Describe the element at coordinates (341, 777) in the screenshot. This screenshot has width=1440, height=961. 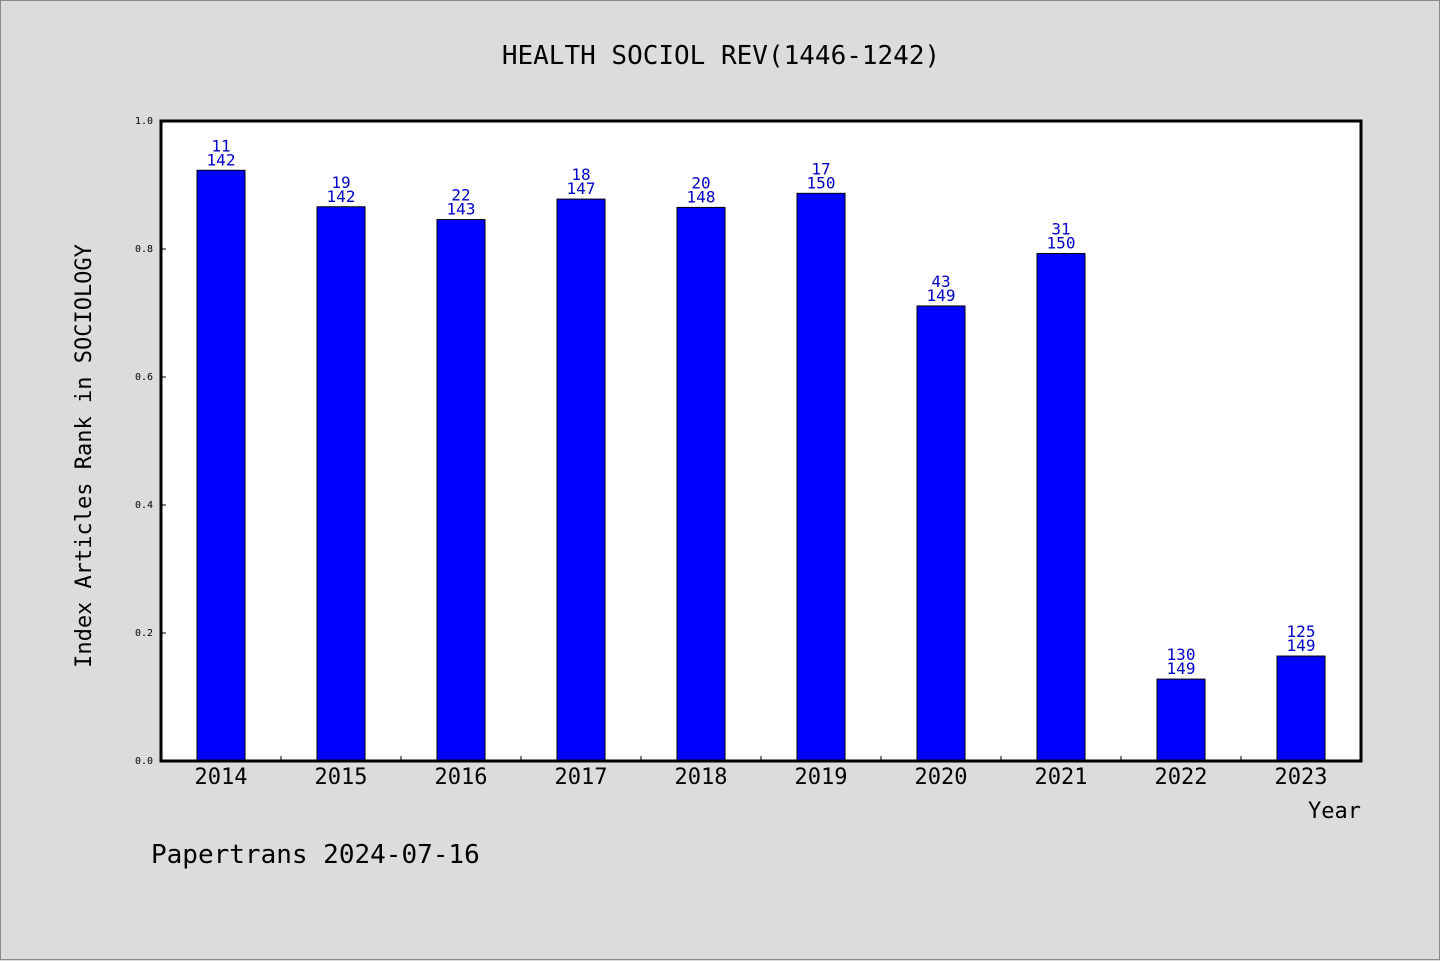
I see `x-tick-label: 2015` at that location.